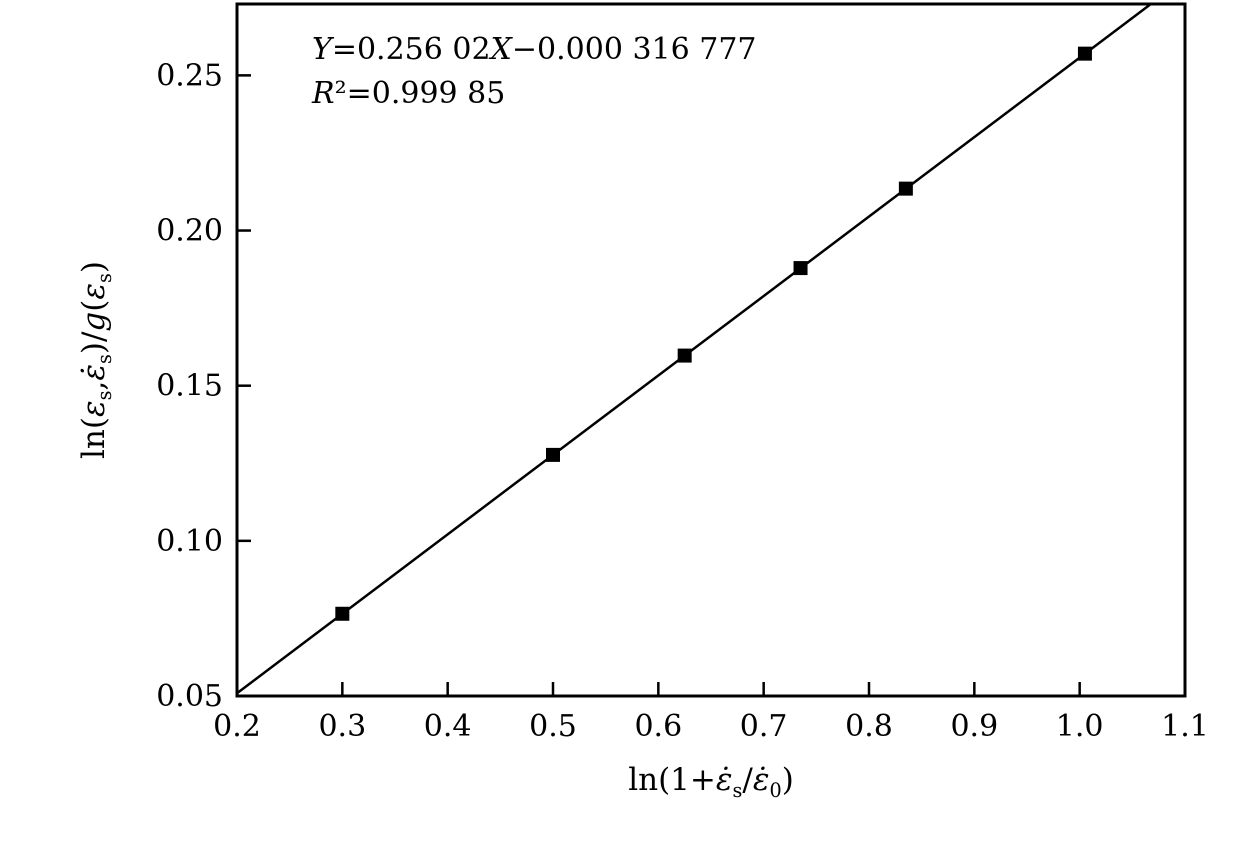 This screenshot has width=1260, height=843. Describe the element at coordinates (237, 726) in the screenshot. I see `x-tick-label: 0.2` at that location.